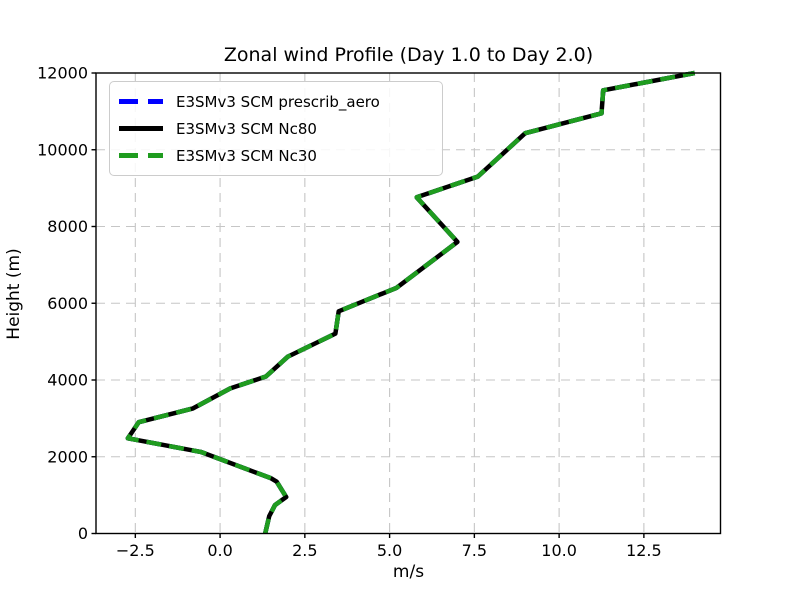 The image size is (800, 600). I want to click on legend-label: E3SMv3 SCM Nc30, so click(246, 155).